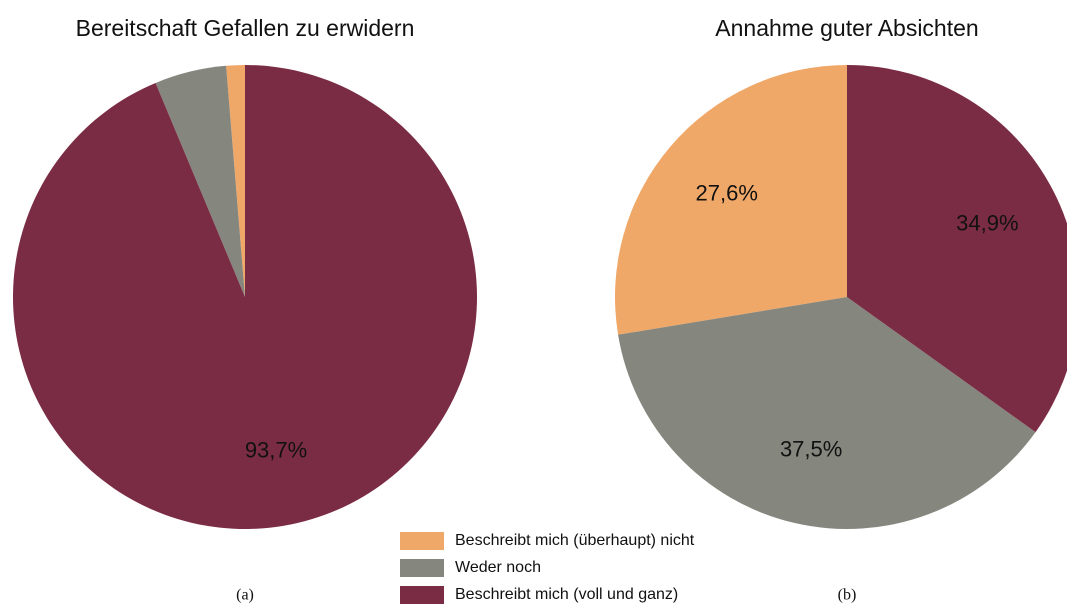  Describe the element at coordinates (846, 28) in the screenshot. I see `chart-title: Annahme guter Absichten` at that location.